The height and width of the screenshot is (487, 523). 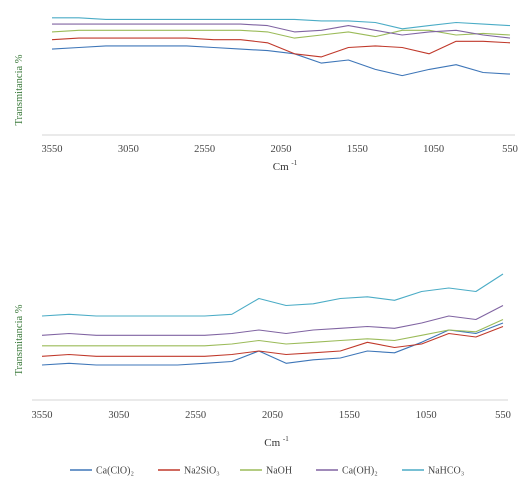 I want to click on legend-label: Ca(OH)₂, so click(x=360, y=471).